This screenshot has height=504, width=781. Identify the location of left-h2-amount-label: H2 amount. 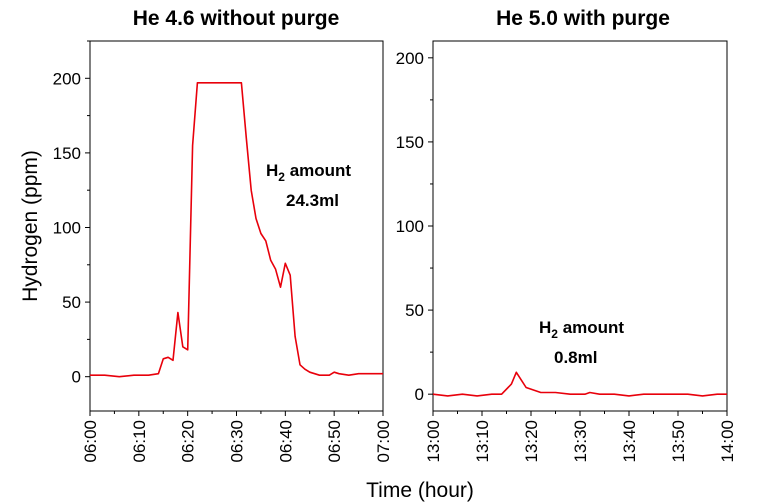
(308, 172).